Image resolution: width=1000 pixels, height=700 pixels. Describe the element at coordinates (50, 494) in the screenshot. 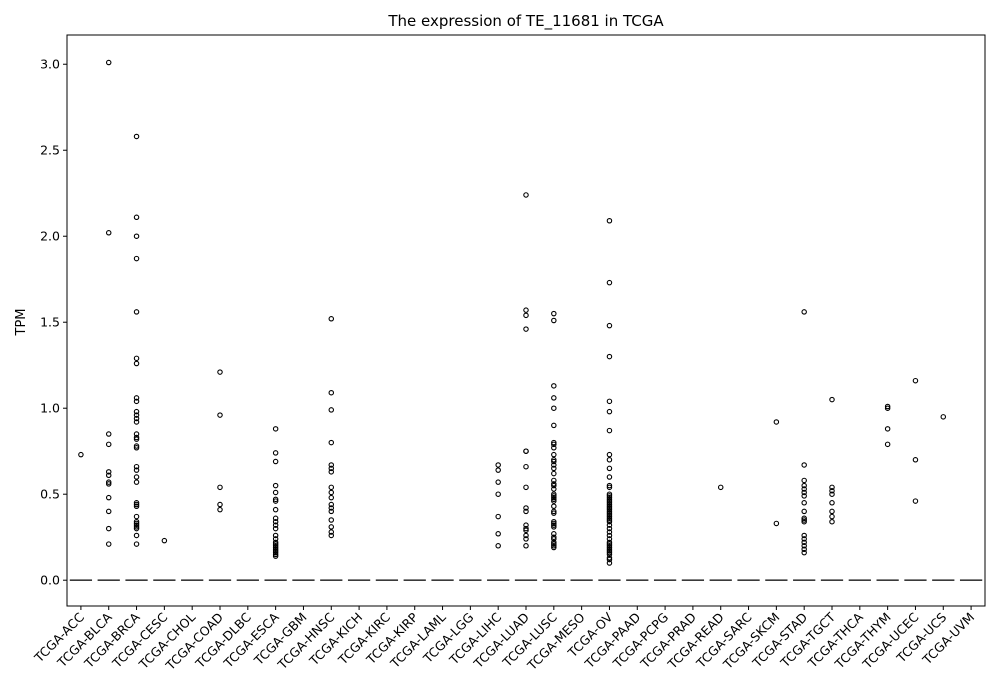

I see `y-tick-label: 0.5` at that location.